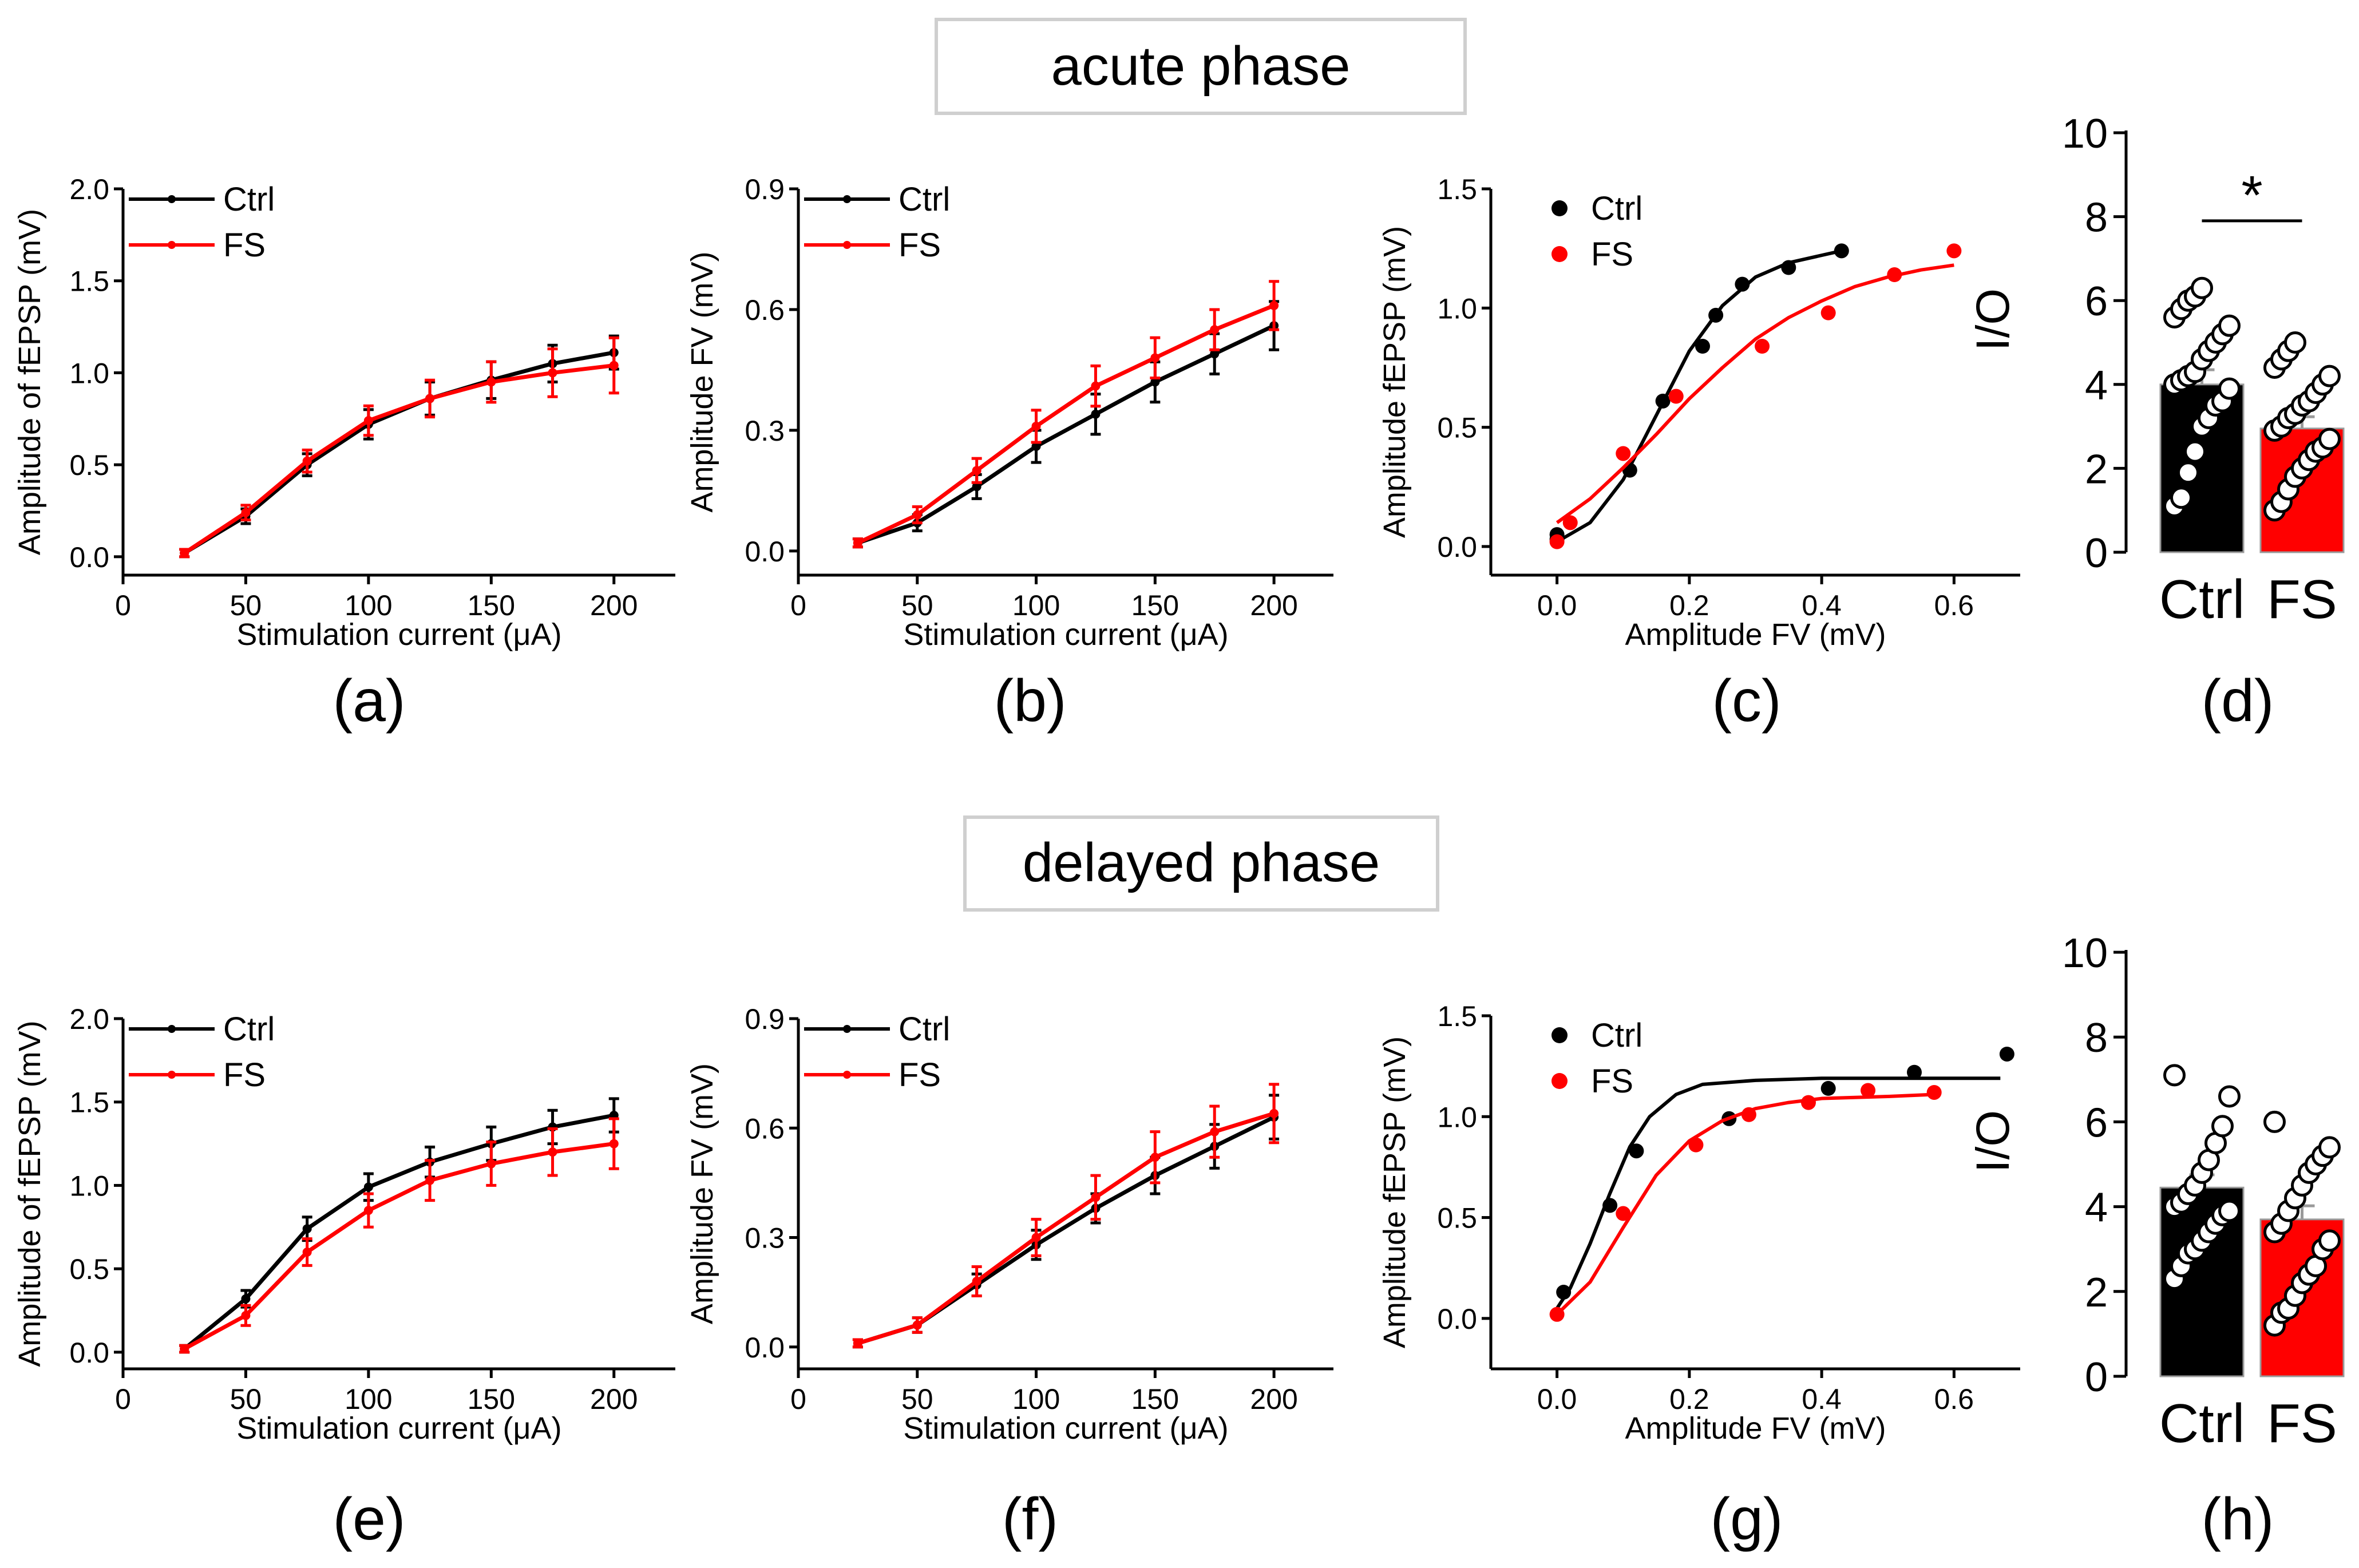 This screenshot has width=2359, height=1568. I want to click on category-label: Ctrl, so click(2202, 599).